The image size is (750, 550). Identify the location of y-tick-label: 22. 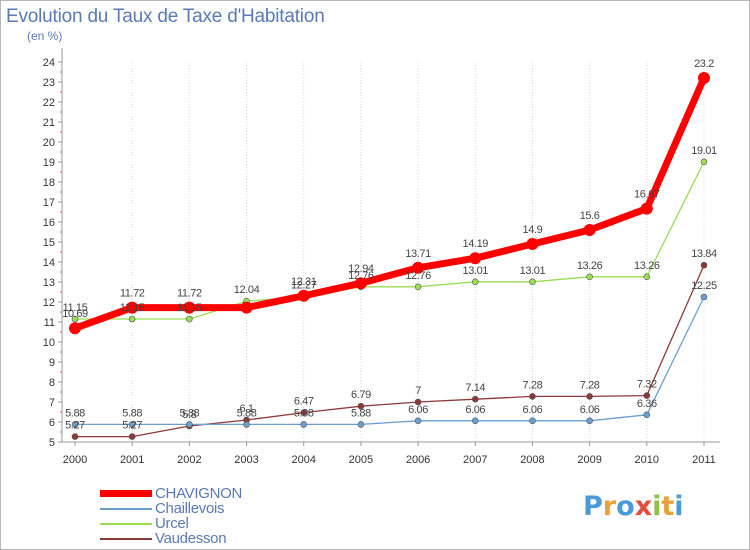
(49, 103).